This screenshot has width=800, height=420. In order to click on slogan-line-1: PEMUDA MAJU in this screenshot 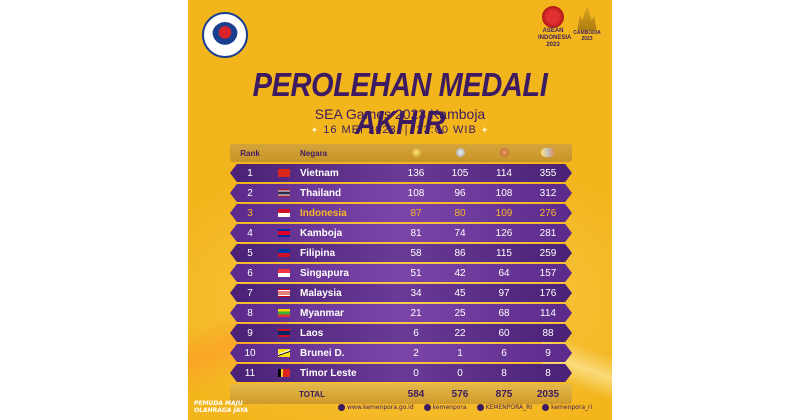, I will do `click(218, 403)`.